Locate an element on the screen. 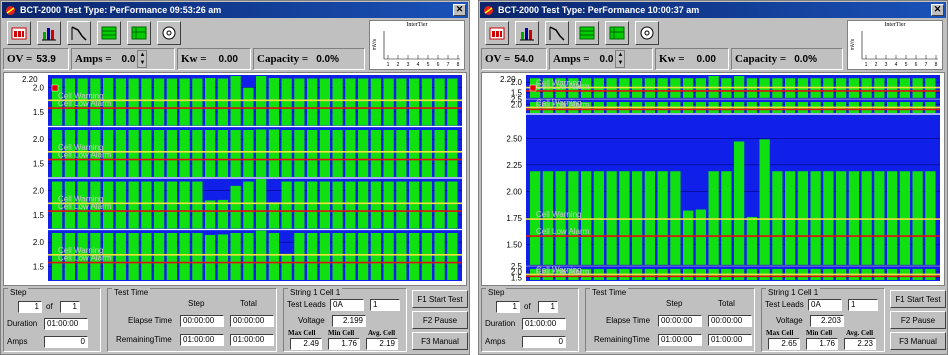  pause-button: F2 Pause is located at coordinates (918, 320).